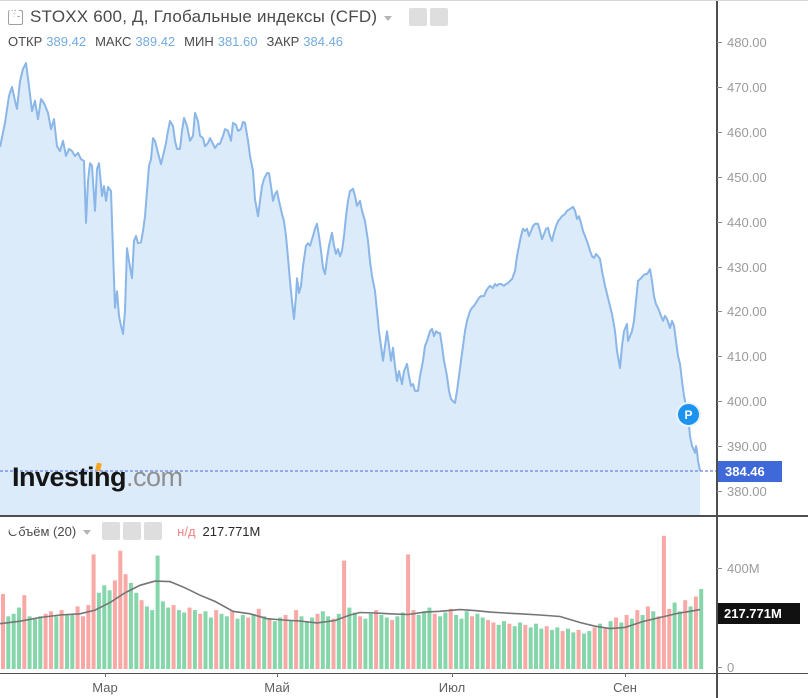  What do you see at coordinates (688, 414) in the screenshot?
I see `event-marker-p: P` at bounding box center [688, 414].